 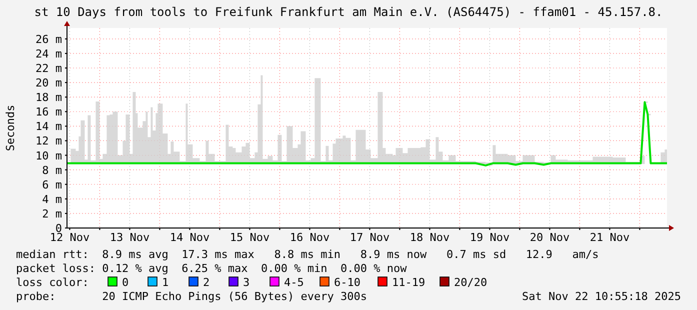 What do you see at coordinates (550, 237) in the screenshot?
I see `x-tick-label: 20 Nov` at bounding box center [550, 237].